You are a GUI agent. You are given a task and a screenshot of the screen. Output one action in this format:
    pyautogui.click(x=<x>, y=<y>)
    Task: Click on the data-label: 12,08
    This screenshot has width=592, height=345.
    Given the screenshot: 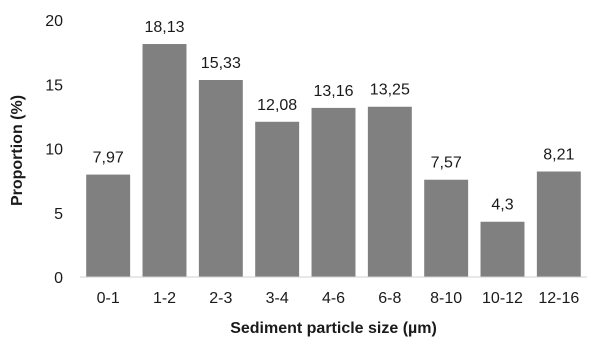 What is the action you would take?
    pyautogui.click(x=277, y=105)
    